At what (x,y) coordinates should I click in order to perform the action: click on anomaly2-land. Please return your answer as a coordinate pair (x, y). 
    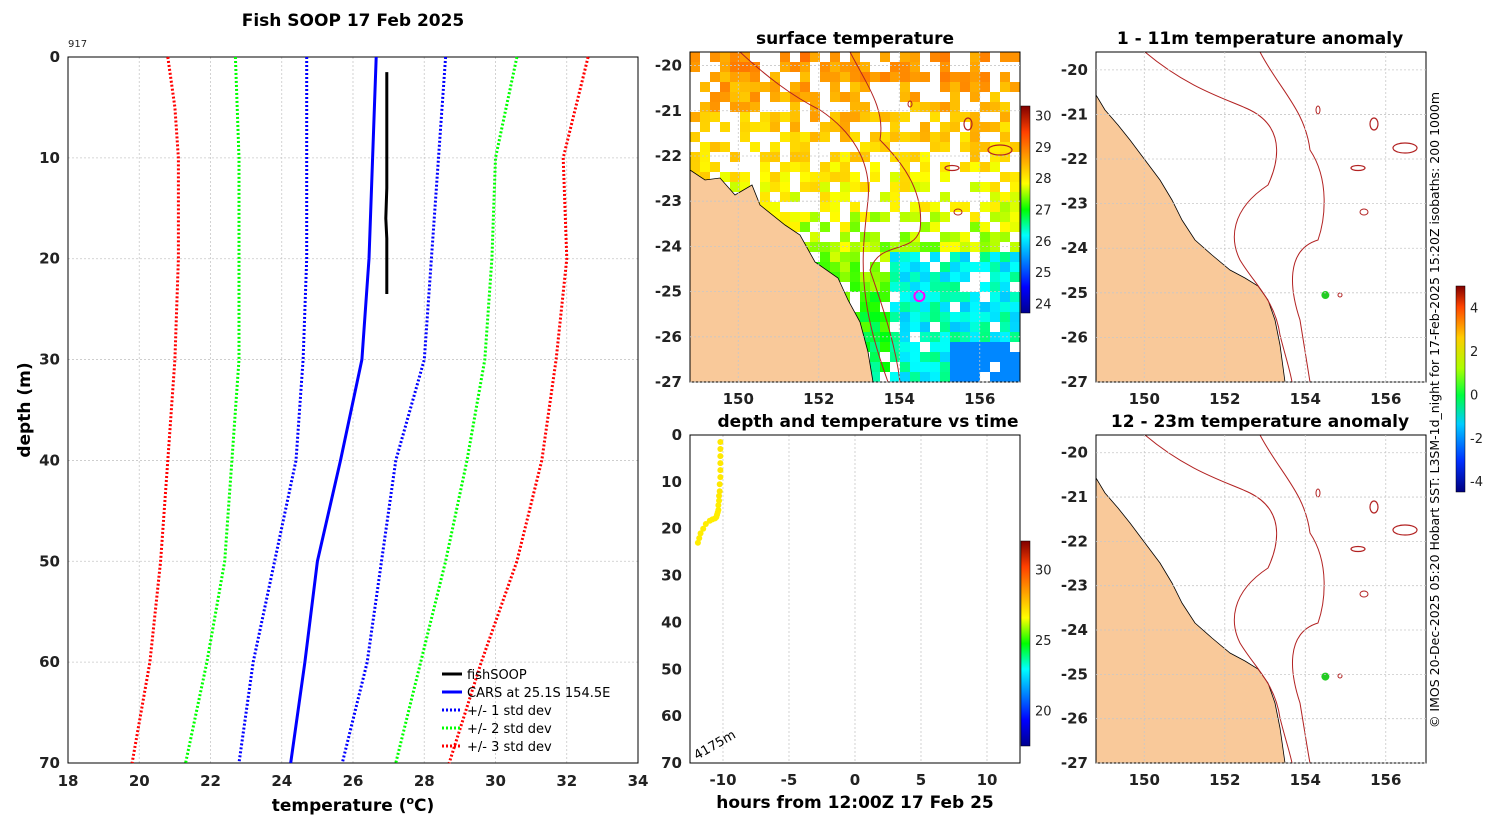
    Looking at the image, I should click on (1191, 620).